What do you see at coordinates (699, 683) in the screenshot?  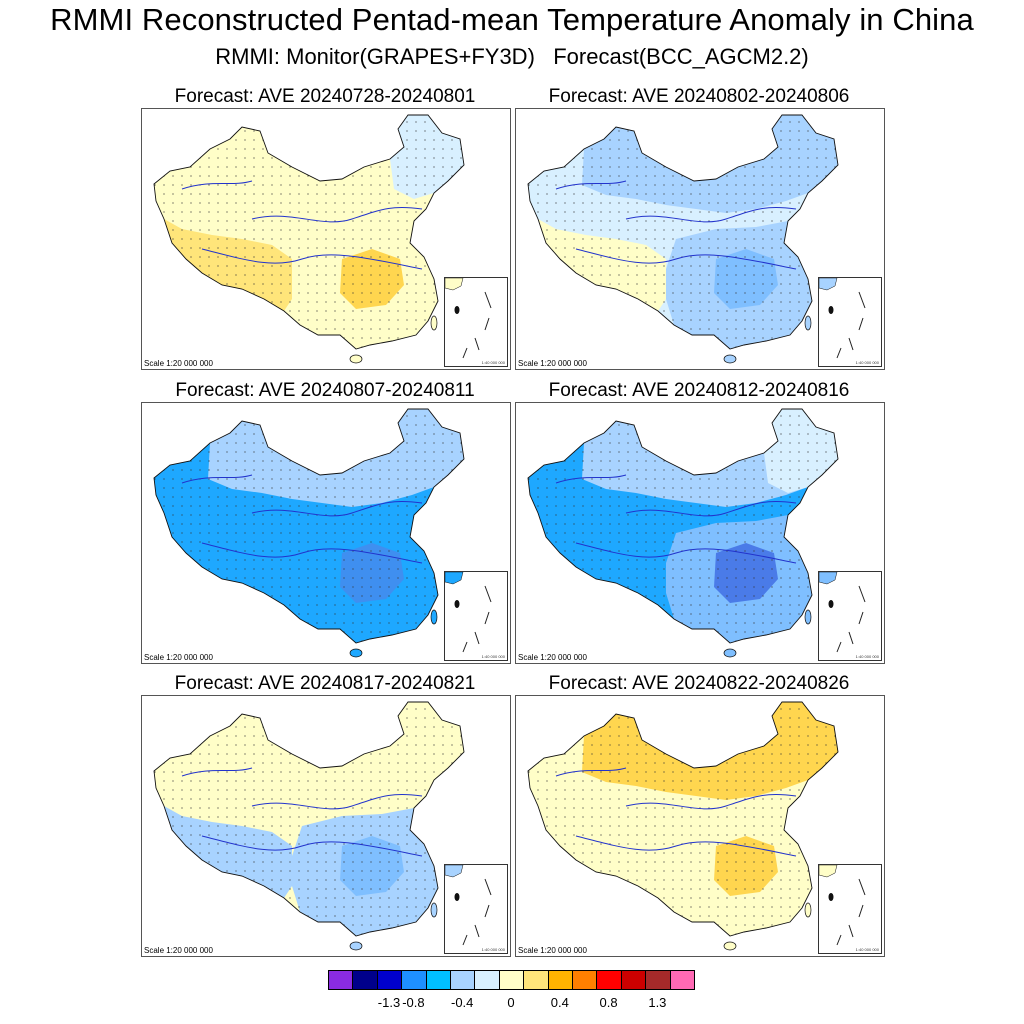 I see `panel-title: Forecast: AVE 20240822-20240826` at bounding box center [699, 683].